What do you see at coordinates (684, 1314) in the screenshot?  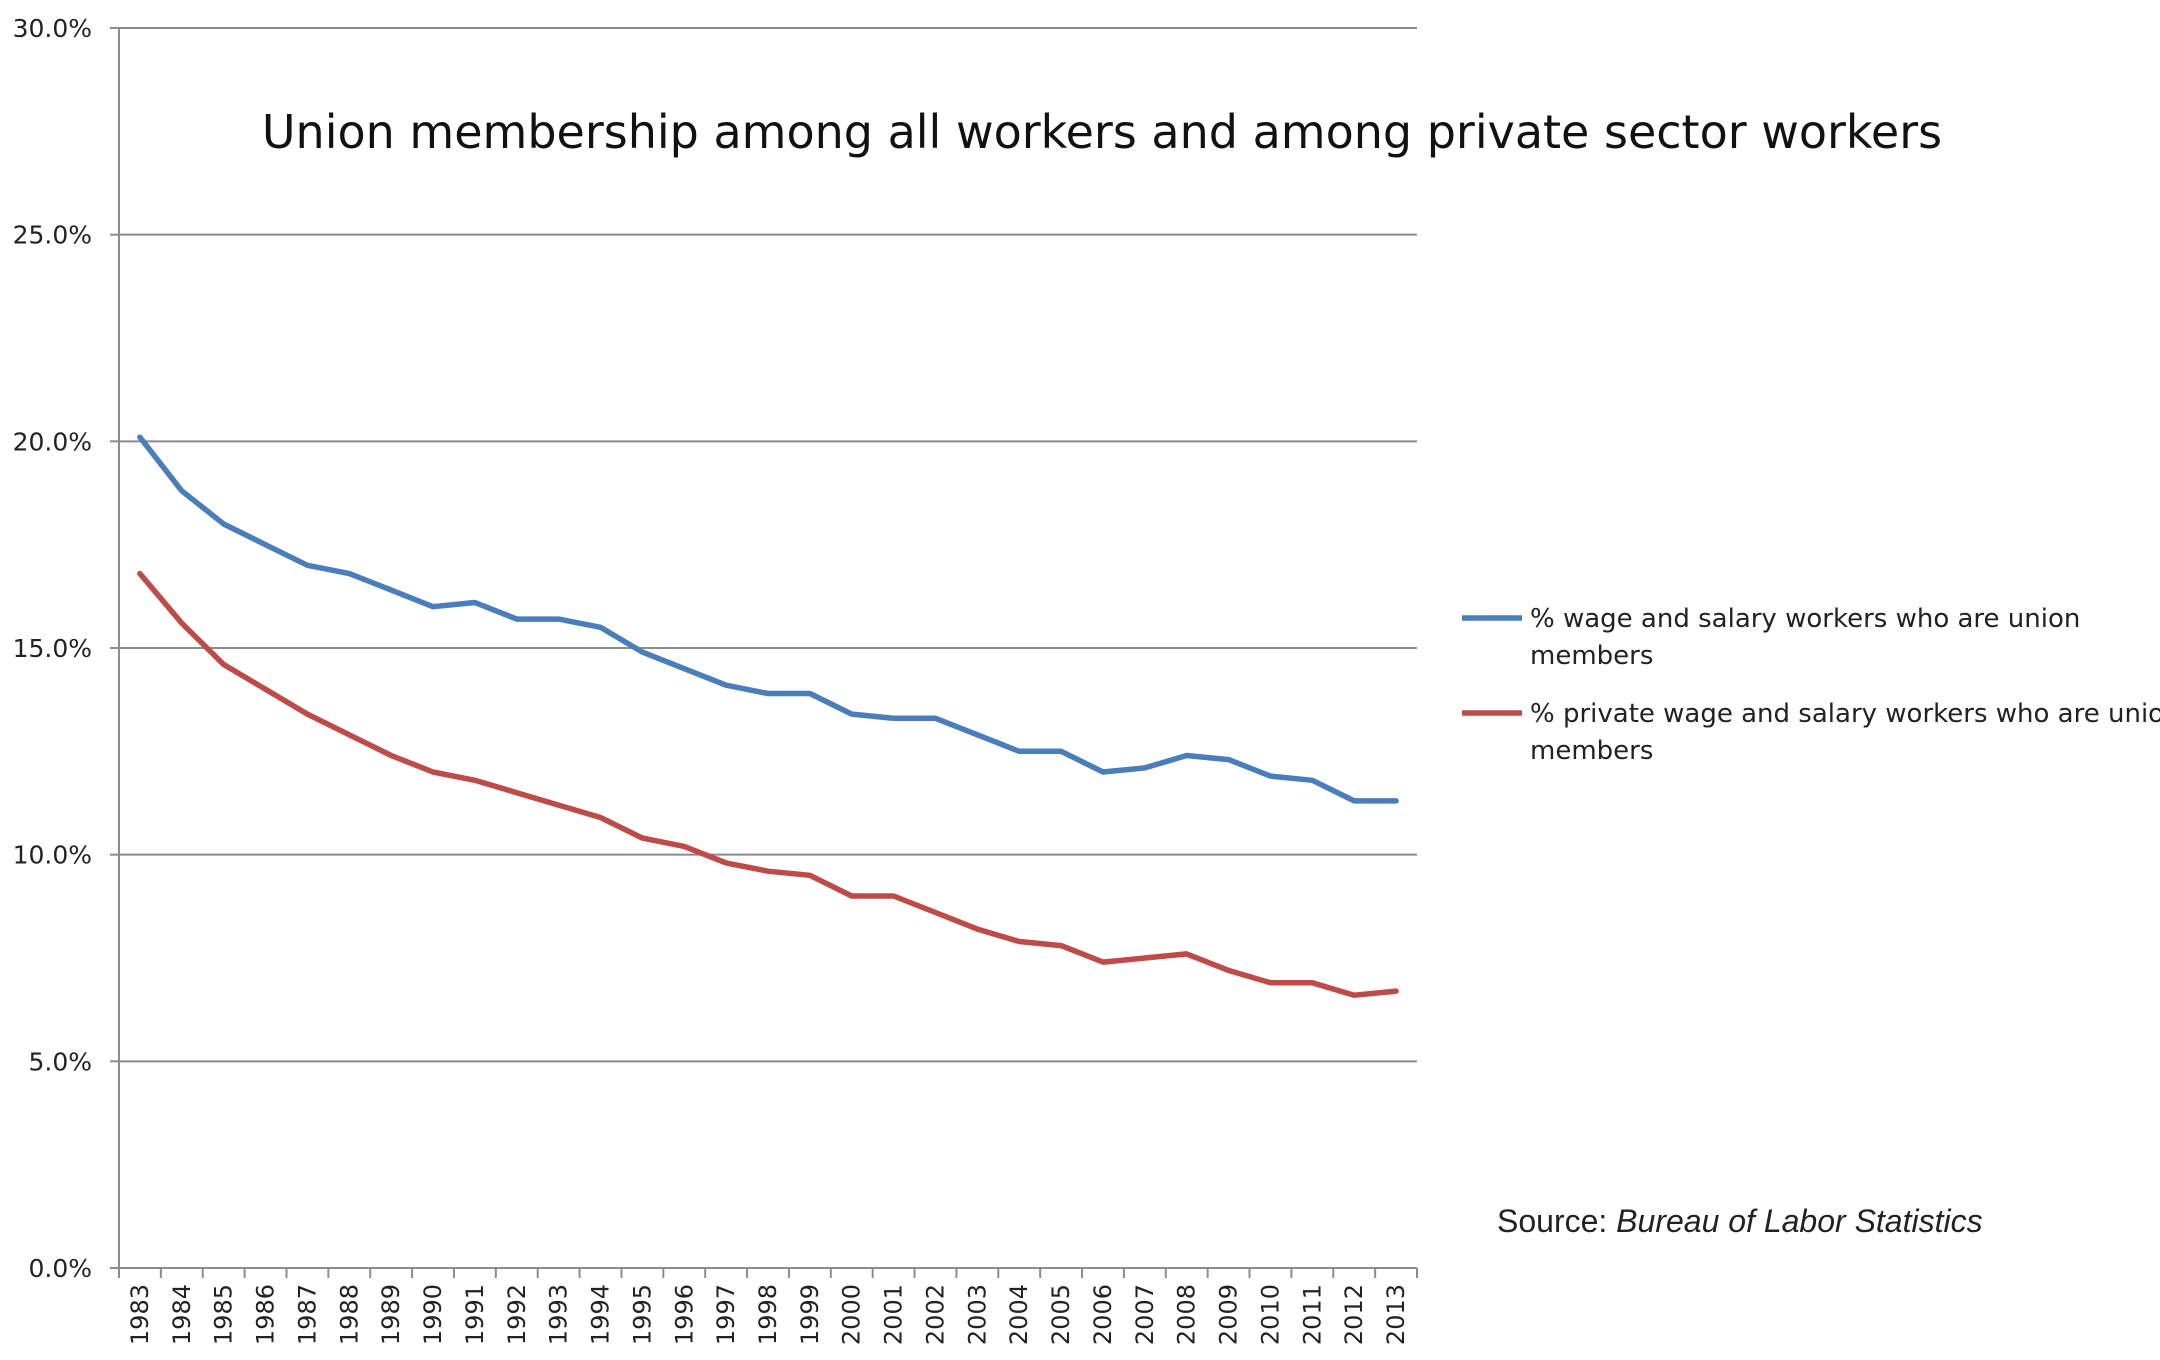 I see `x-tick-label: 1996` at bounding box center [684, 1314].